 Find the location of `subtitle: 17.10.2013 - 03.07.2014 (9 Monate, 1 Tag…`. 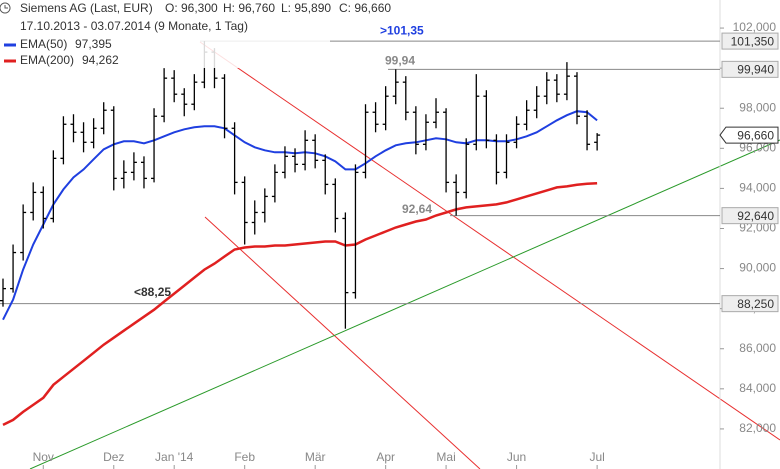

subtitle: 17.10.2013 - 03.07.2014 (9 Monate, 1 Tag… is located at coordinates (134, 26).